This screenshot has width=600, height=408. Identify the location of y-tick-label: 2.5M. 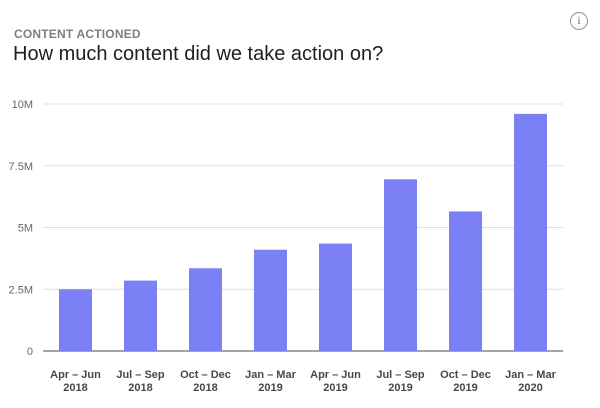
(21, 290).